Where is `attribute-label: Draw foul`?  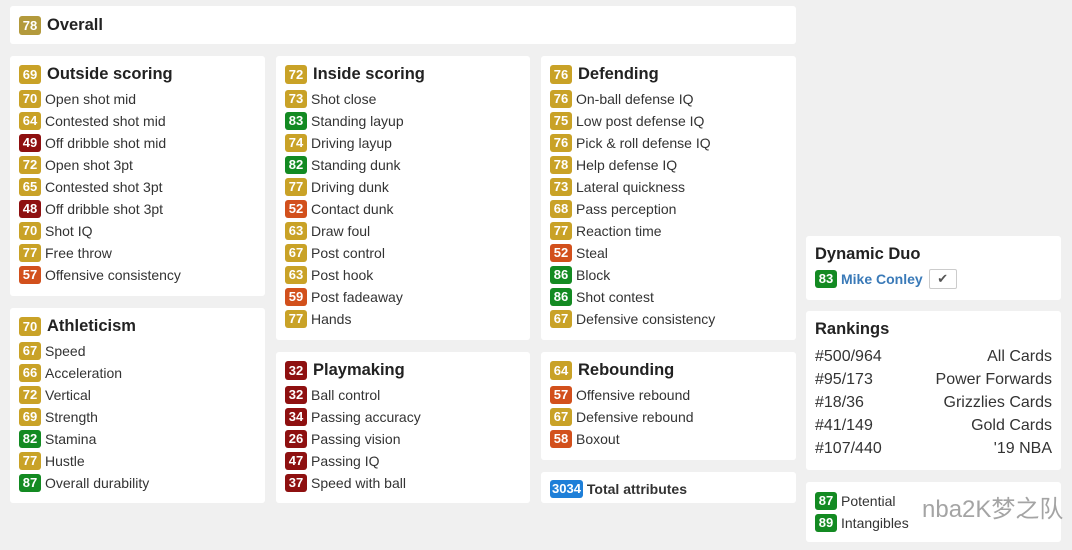 attribute-label: Draw foul is located at coordinates (341, 231).